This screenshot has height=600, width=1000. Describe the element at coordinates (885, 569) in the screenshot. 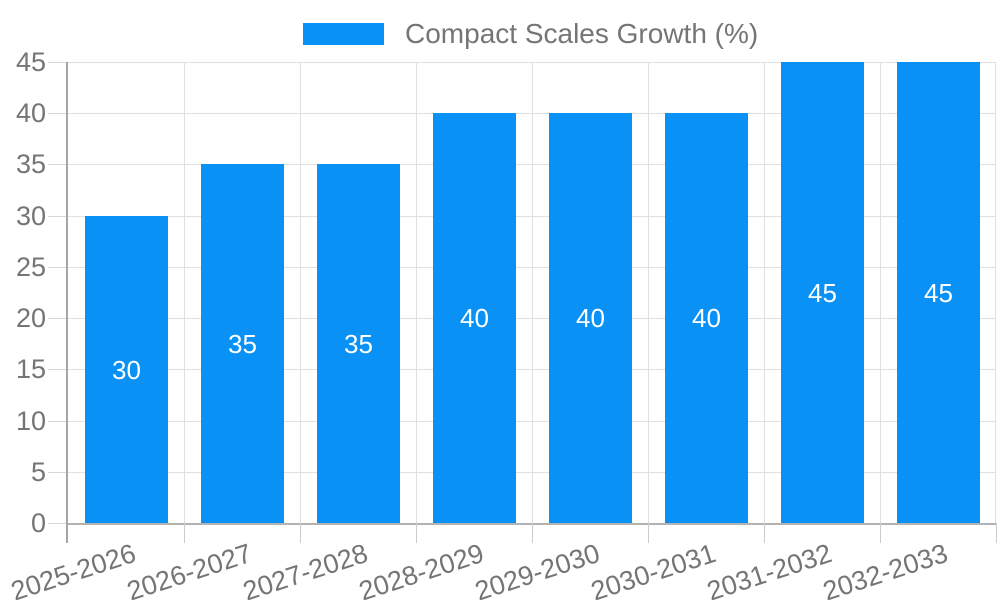

I see `x-axis-category-label: 2032-2033` at that location.